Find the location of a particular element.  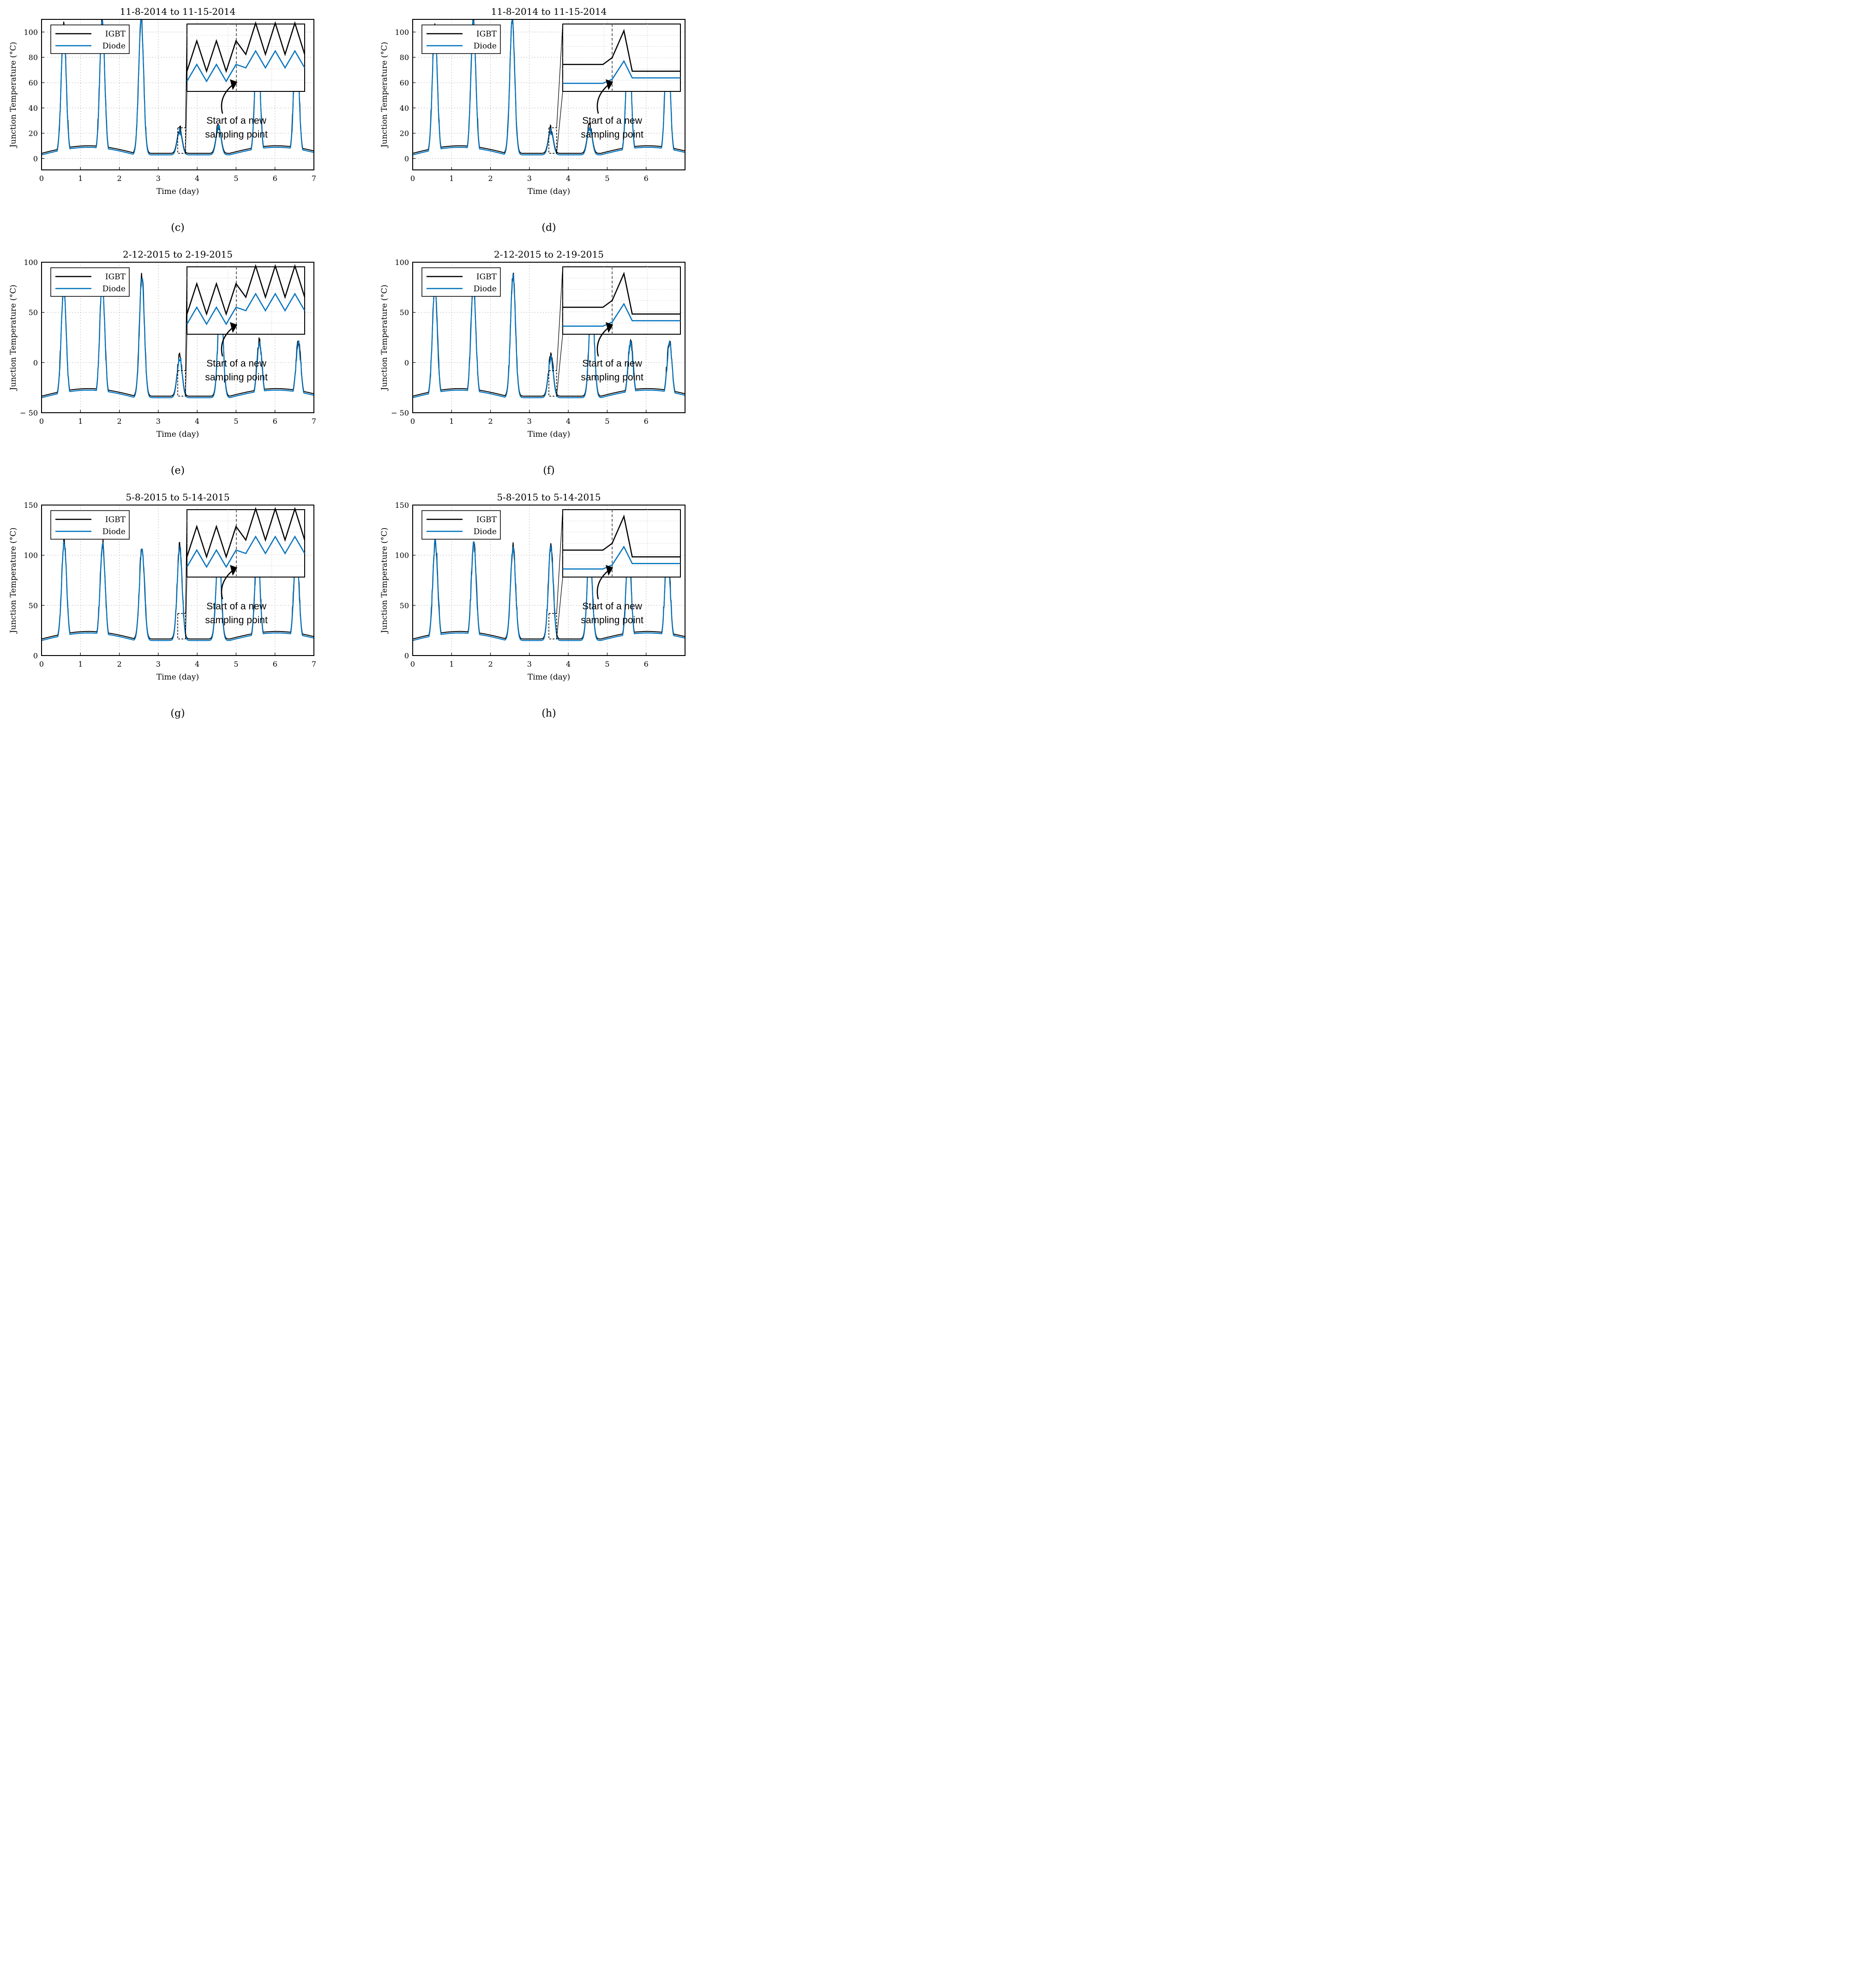

y-tick-label: 60 is located at coordinates (33, 82).